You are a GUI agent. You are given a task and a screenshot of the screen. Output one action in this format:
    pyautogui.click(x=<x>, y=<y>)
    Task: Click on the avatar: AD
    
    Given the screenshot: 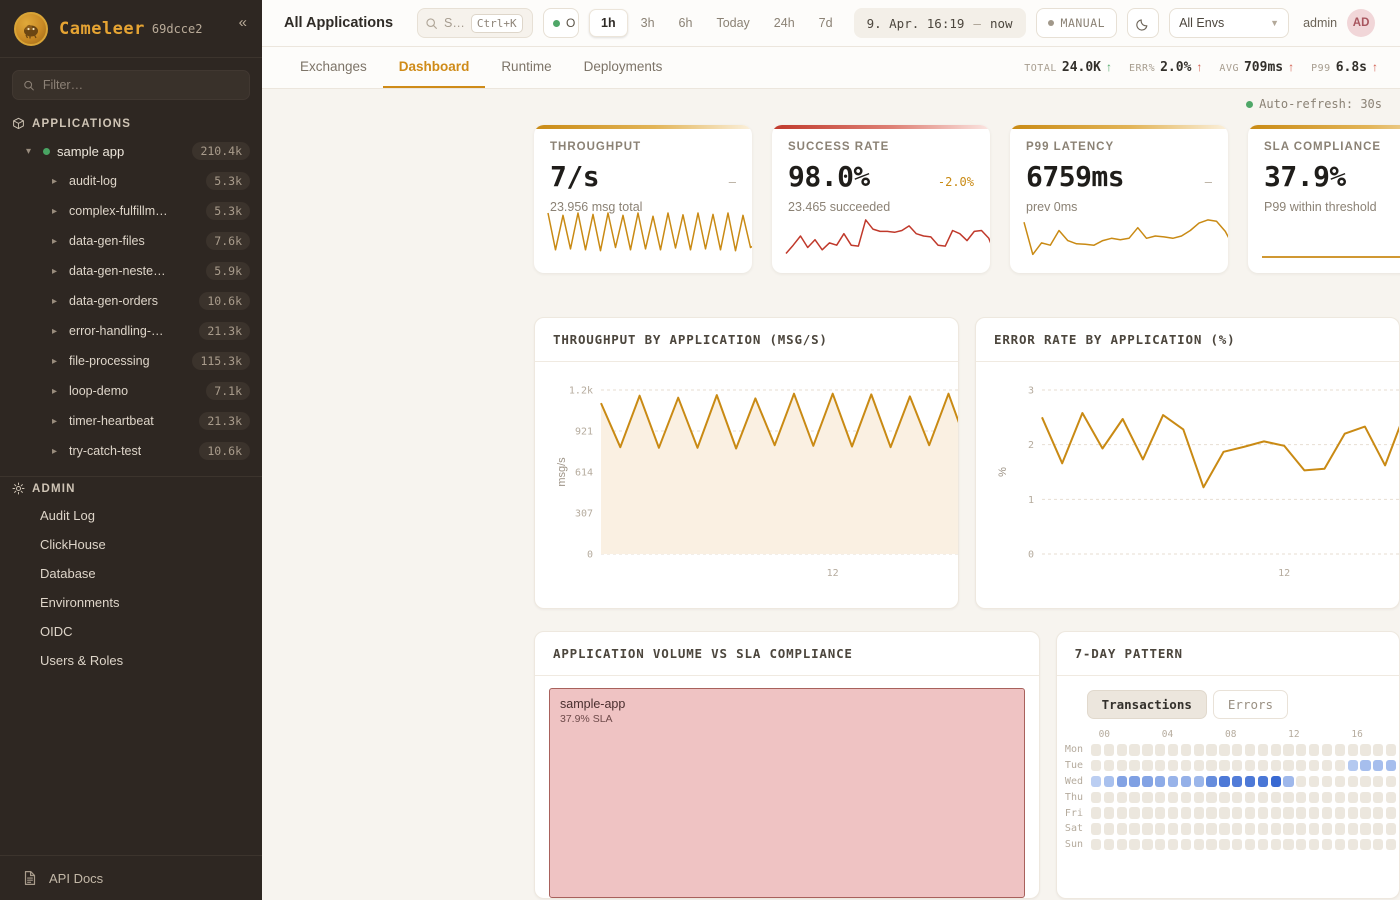 What is the action you would take?
    pyautogui.click(x=1361, y=23)
    